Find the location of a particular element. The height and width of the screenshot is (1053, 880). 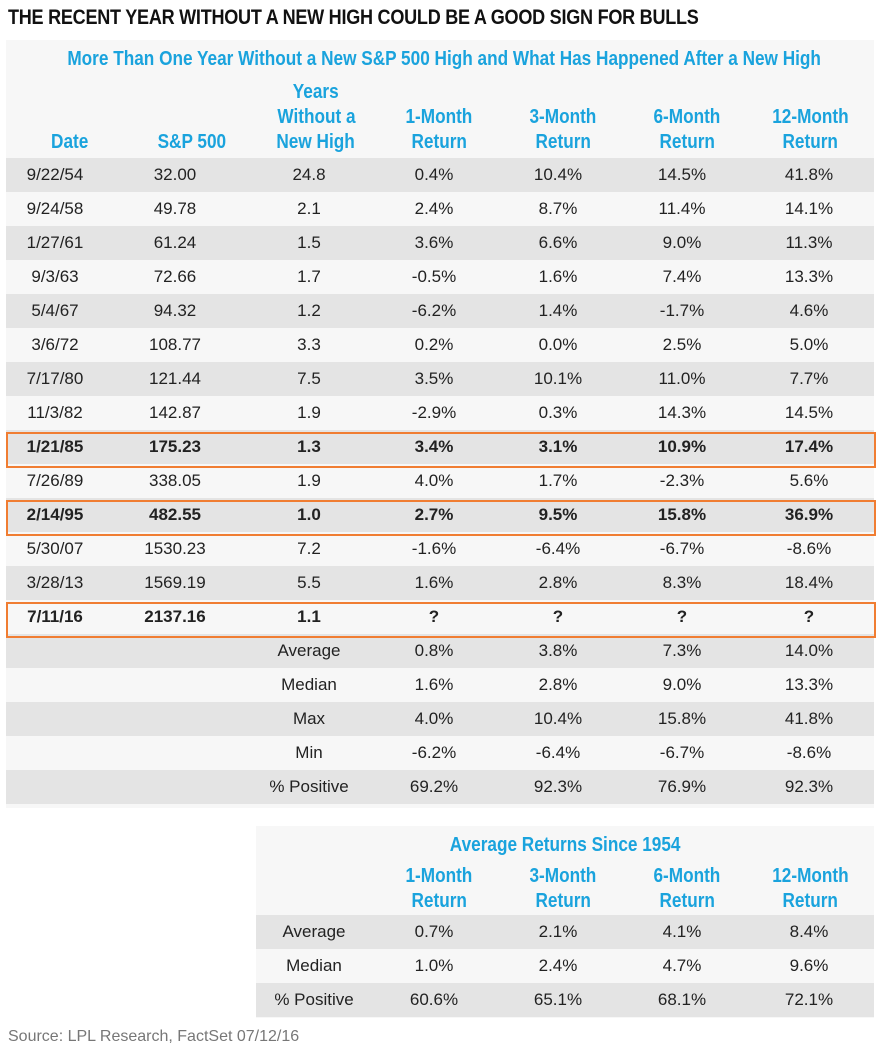

table-row: 9/24/58 49.78 2.1 2.4% 8.7% 11.4% 14.1% is located at coordinates (440, 209).